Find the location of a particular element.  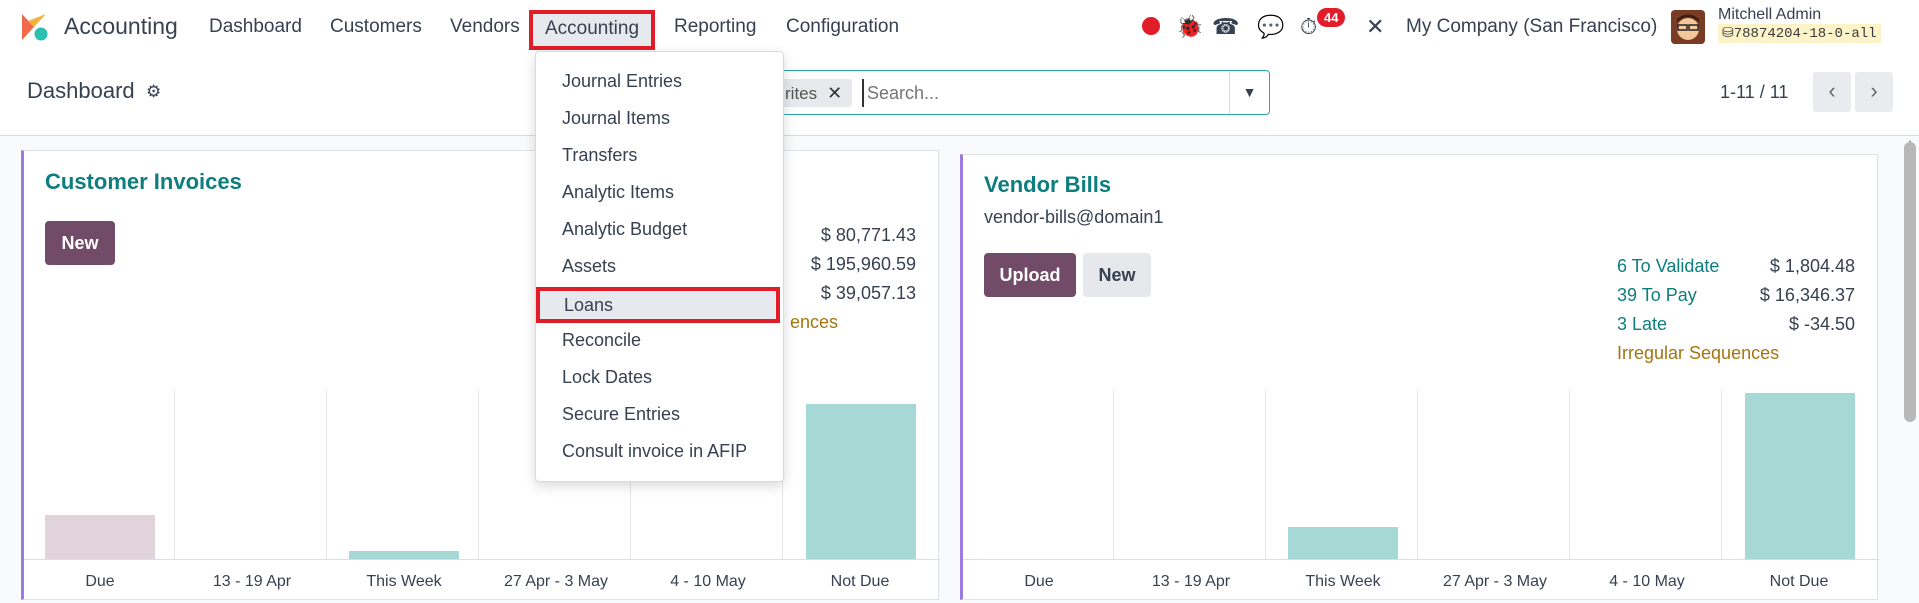

to-pay-link: 39 To Pay is located at coordinates (1657, 295).